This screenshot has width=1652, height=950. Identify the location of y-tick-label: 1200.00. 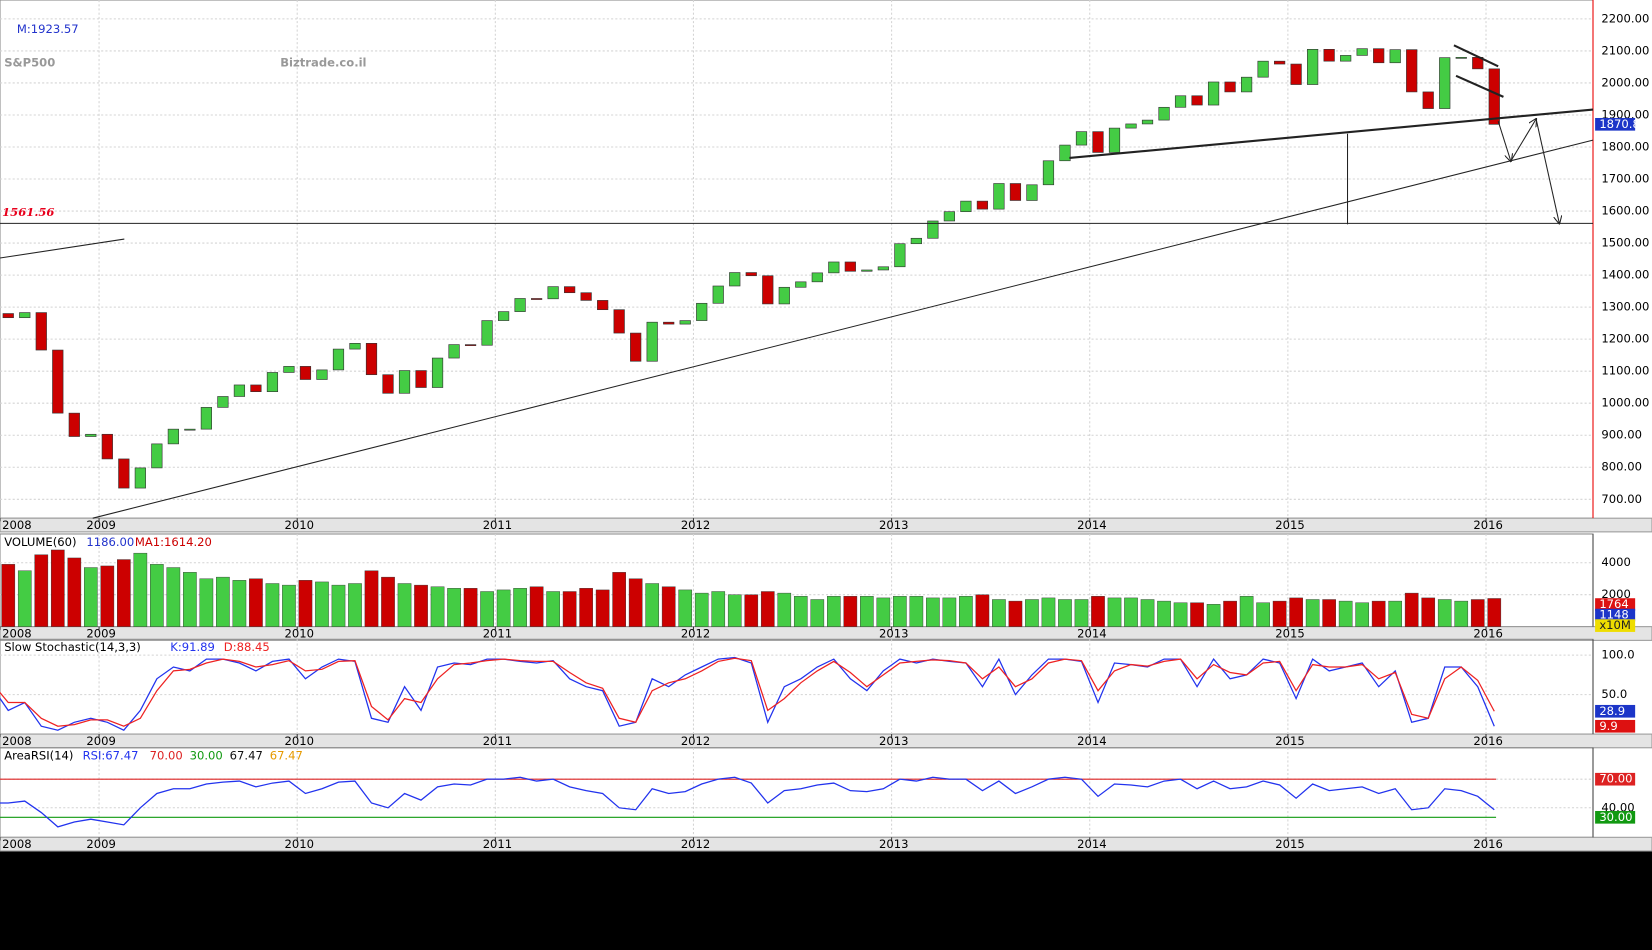
(1625, 339).